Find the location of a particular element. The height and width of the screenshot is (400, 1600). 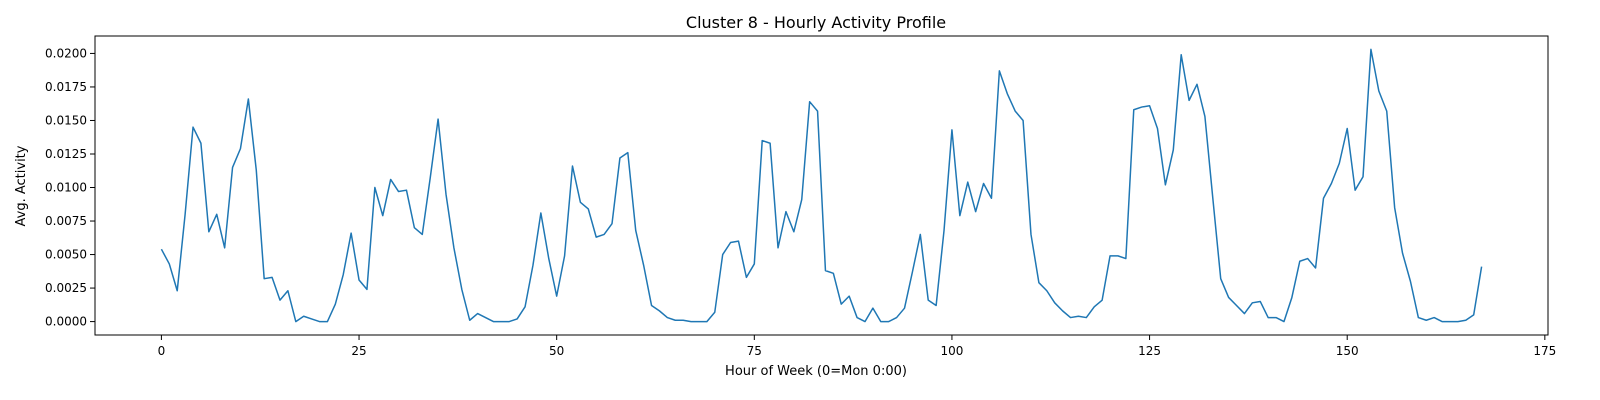

y-tick-label: 0.0125 is located at coordinates (66, 154).